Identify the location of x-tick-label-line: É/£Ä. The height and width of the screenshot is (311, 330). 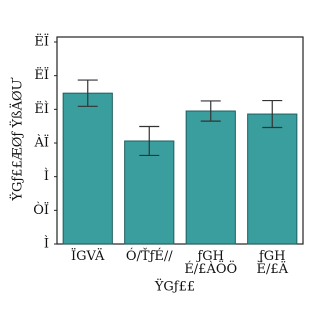
(272, 268).